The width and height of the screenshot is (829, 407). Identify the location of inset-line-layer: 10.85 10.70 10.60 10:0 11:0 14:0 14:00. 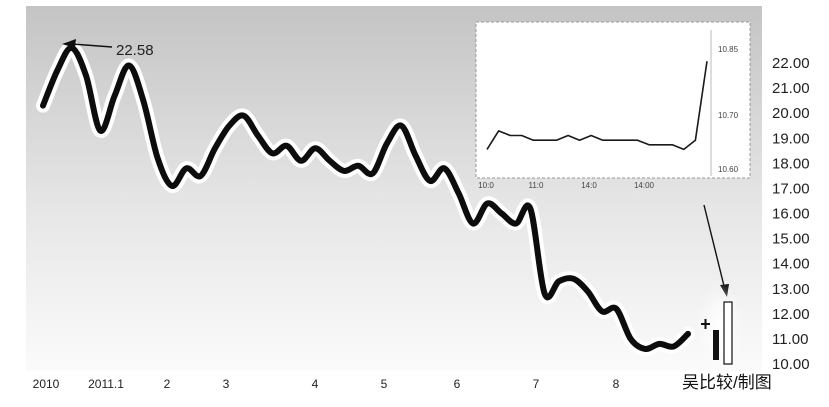
(608, 110).